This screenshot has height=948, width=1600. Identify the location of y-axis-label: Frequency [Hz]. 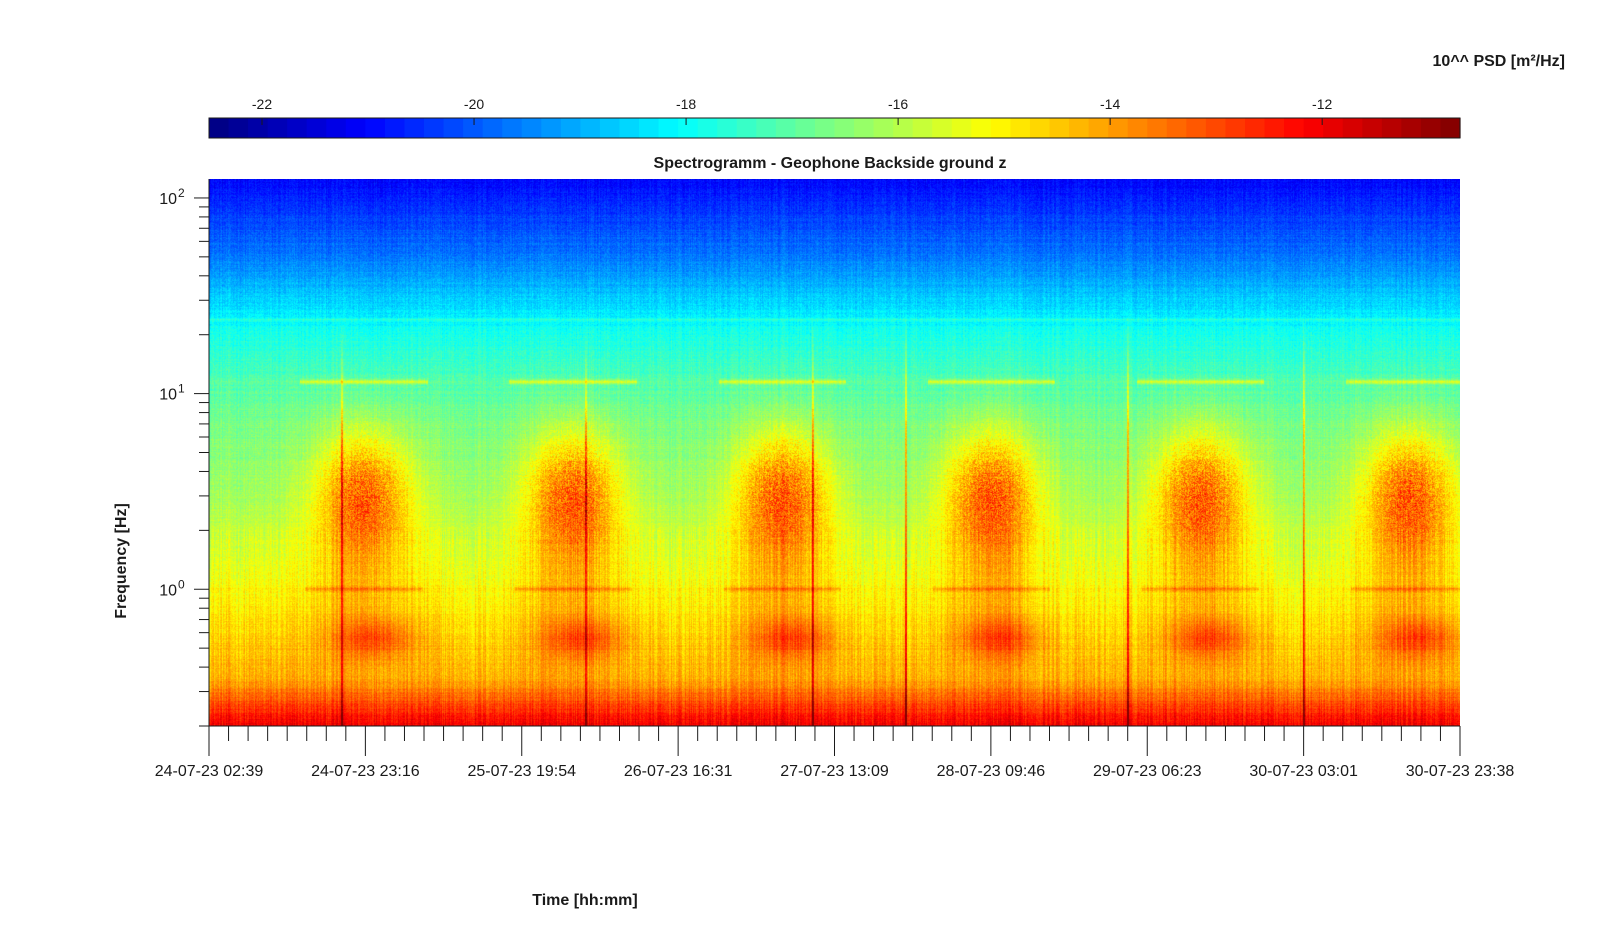
(121, 561).